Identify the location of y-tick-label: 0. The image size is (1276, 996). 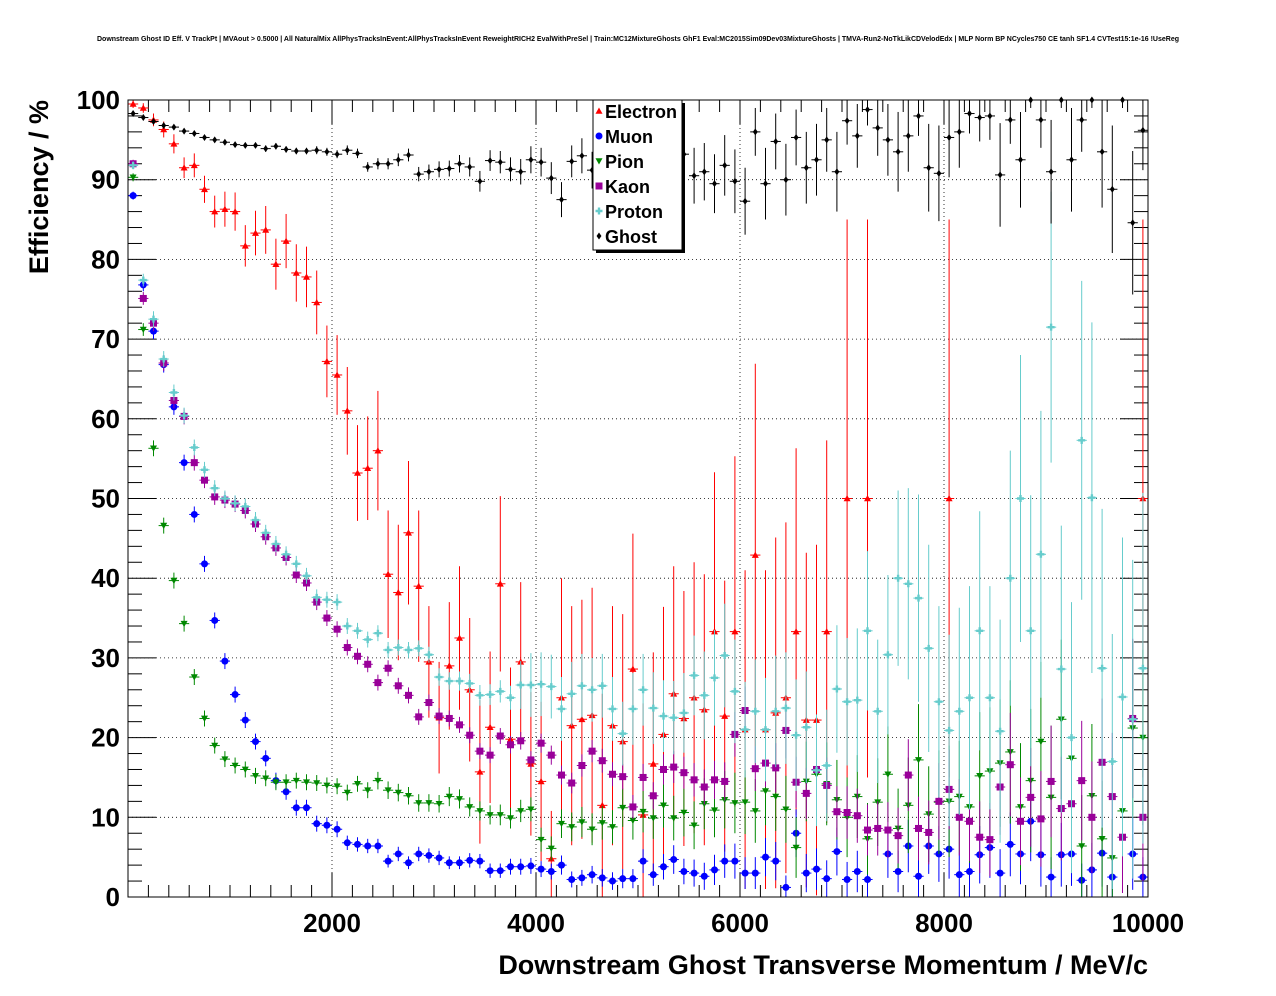
(113, 897).